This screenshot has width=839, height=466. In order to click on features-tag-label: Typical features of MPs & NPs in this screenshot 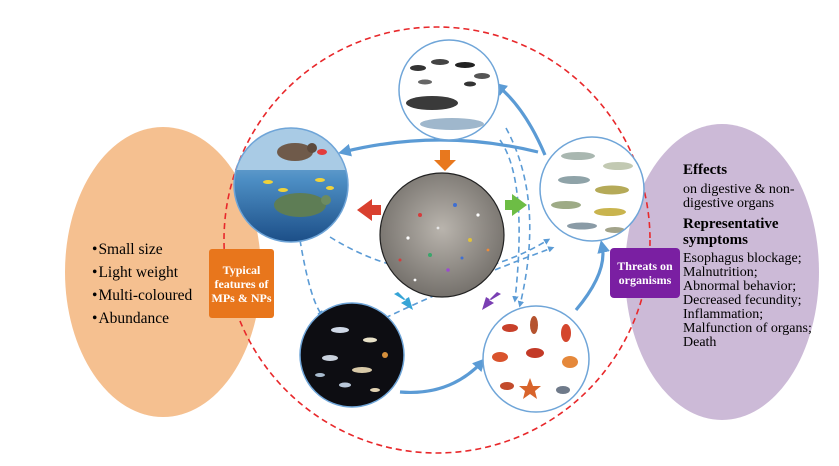, I will do `click(241, 283)`.